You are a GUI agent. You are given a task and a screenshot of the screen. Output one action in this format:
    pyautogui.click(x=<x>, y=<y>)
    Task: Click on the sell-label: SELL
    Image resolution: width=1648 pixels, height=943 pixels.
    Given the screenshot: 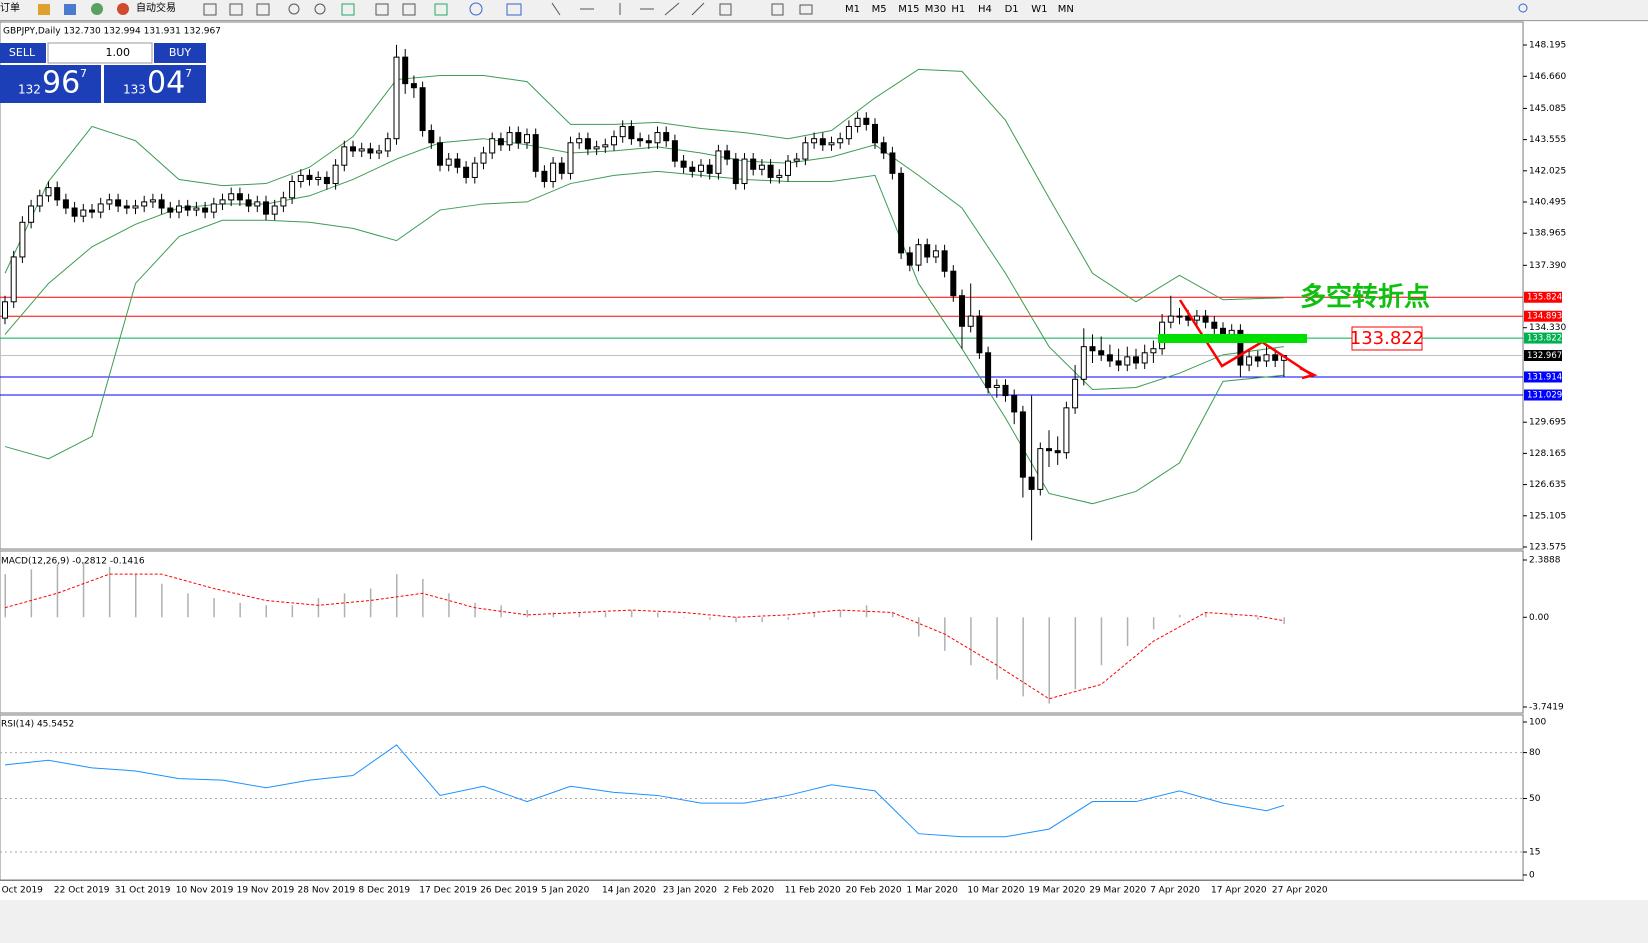 What is the action you would take?
    pyautogui.click(x=22, y=52)
    